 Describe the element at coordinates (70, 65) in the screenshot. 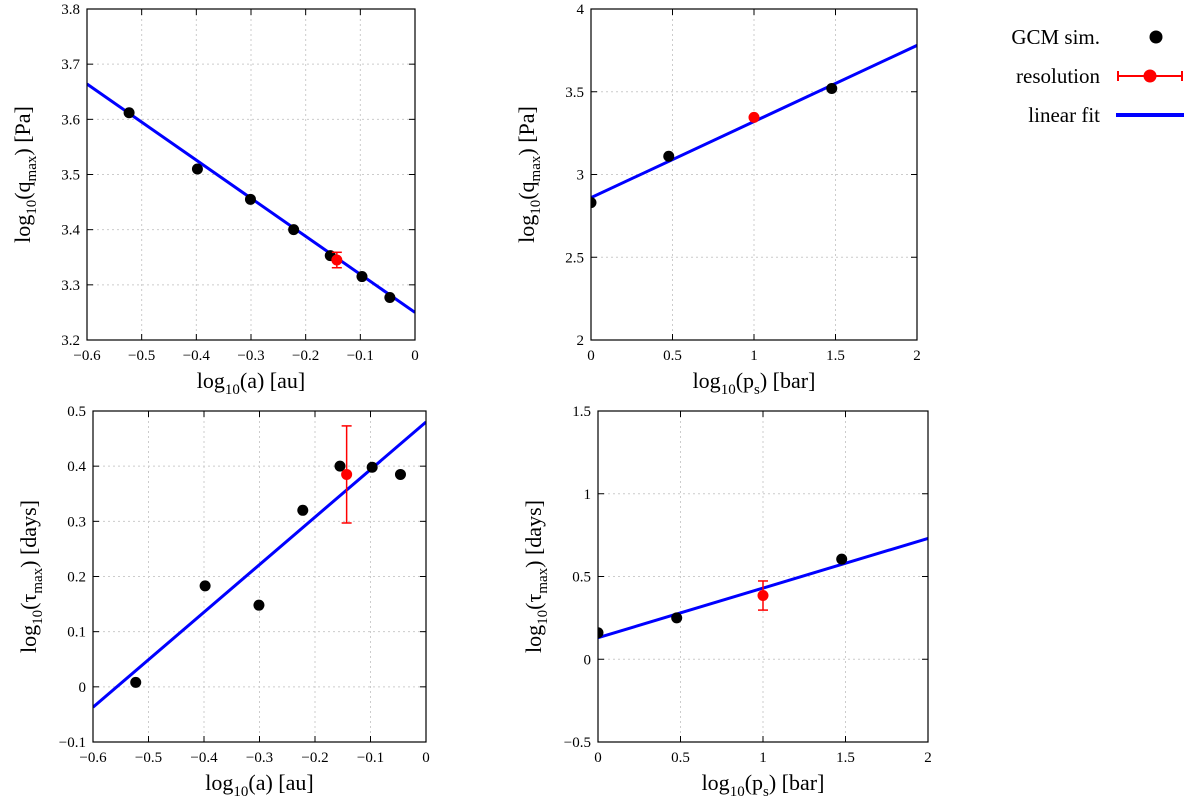

I see `y-tick-label: 3.7` at that location.